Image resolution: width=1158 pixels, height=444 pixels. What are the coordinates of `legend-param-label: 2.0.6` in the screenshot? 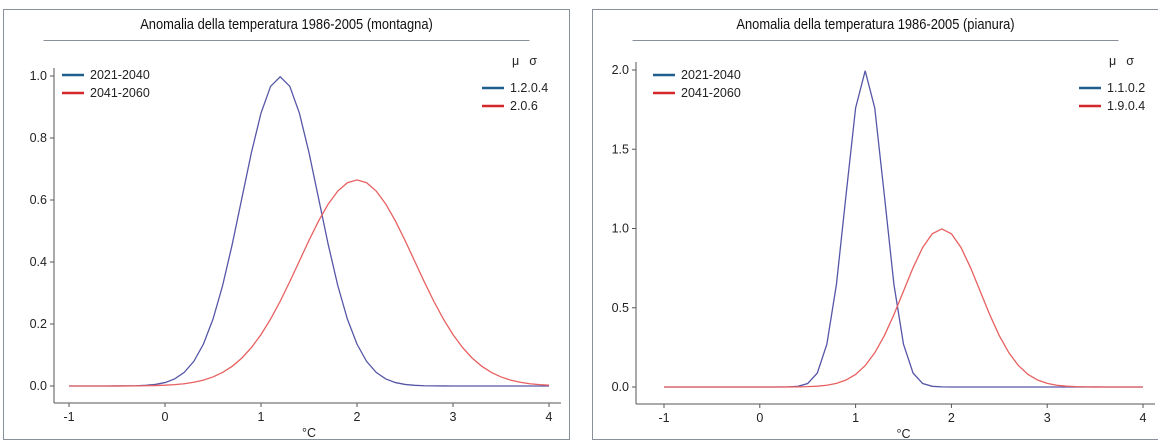 It's located at (524, 106).